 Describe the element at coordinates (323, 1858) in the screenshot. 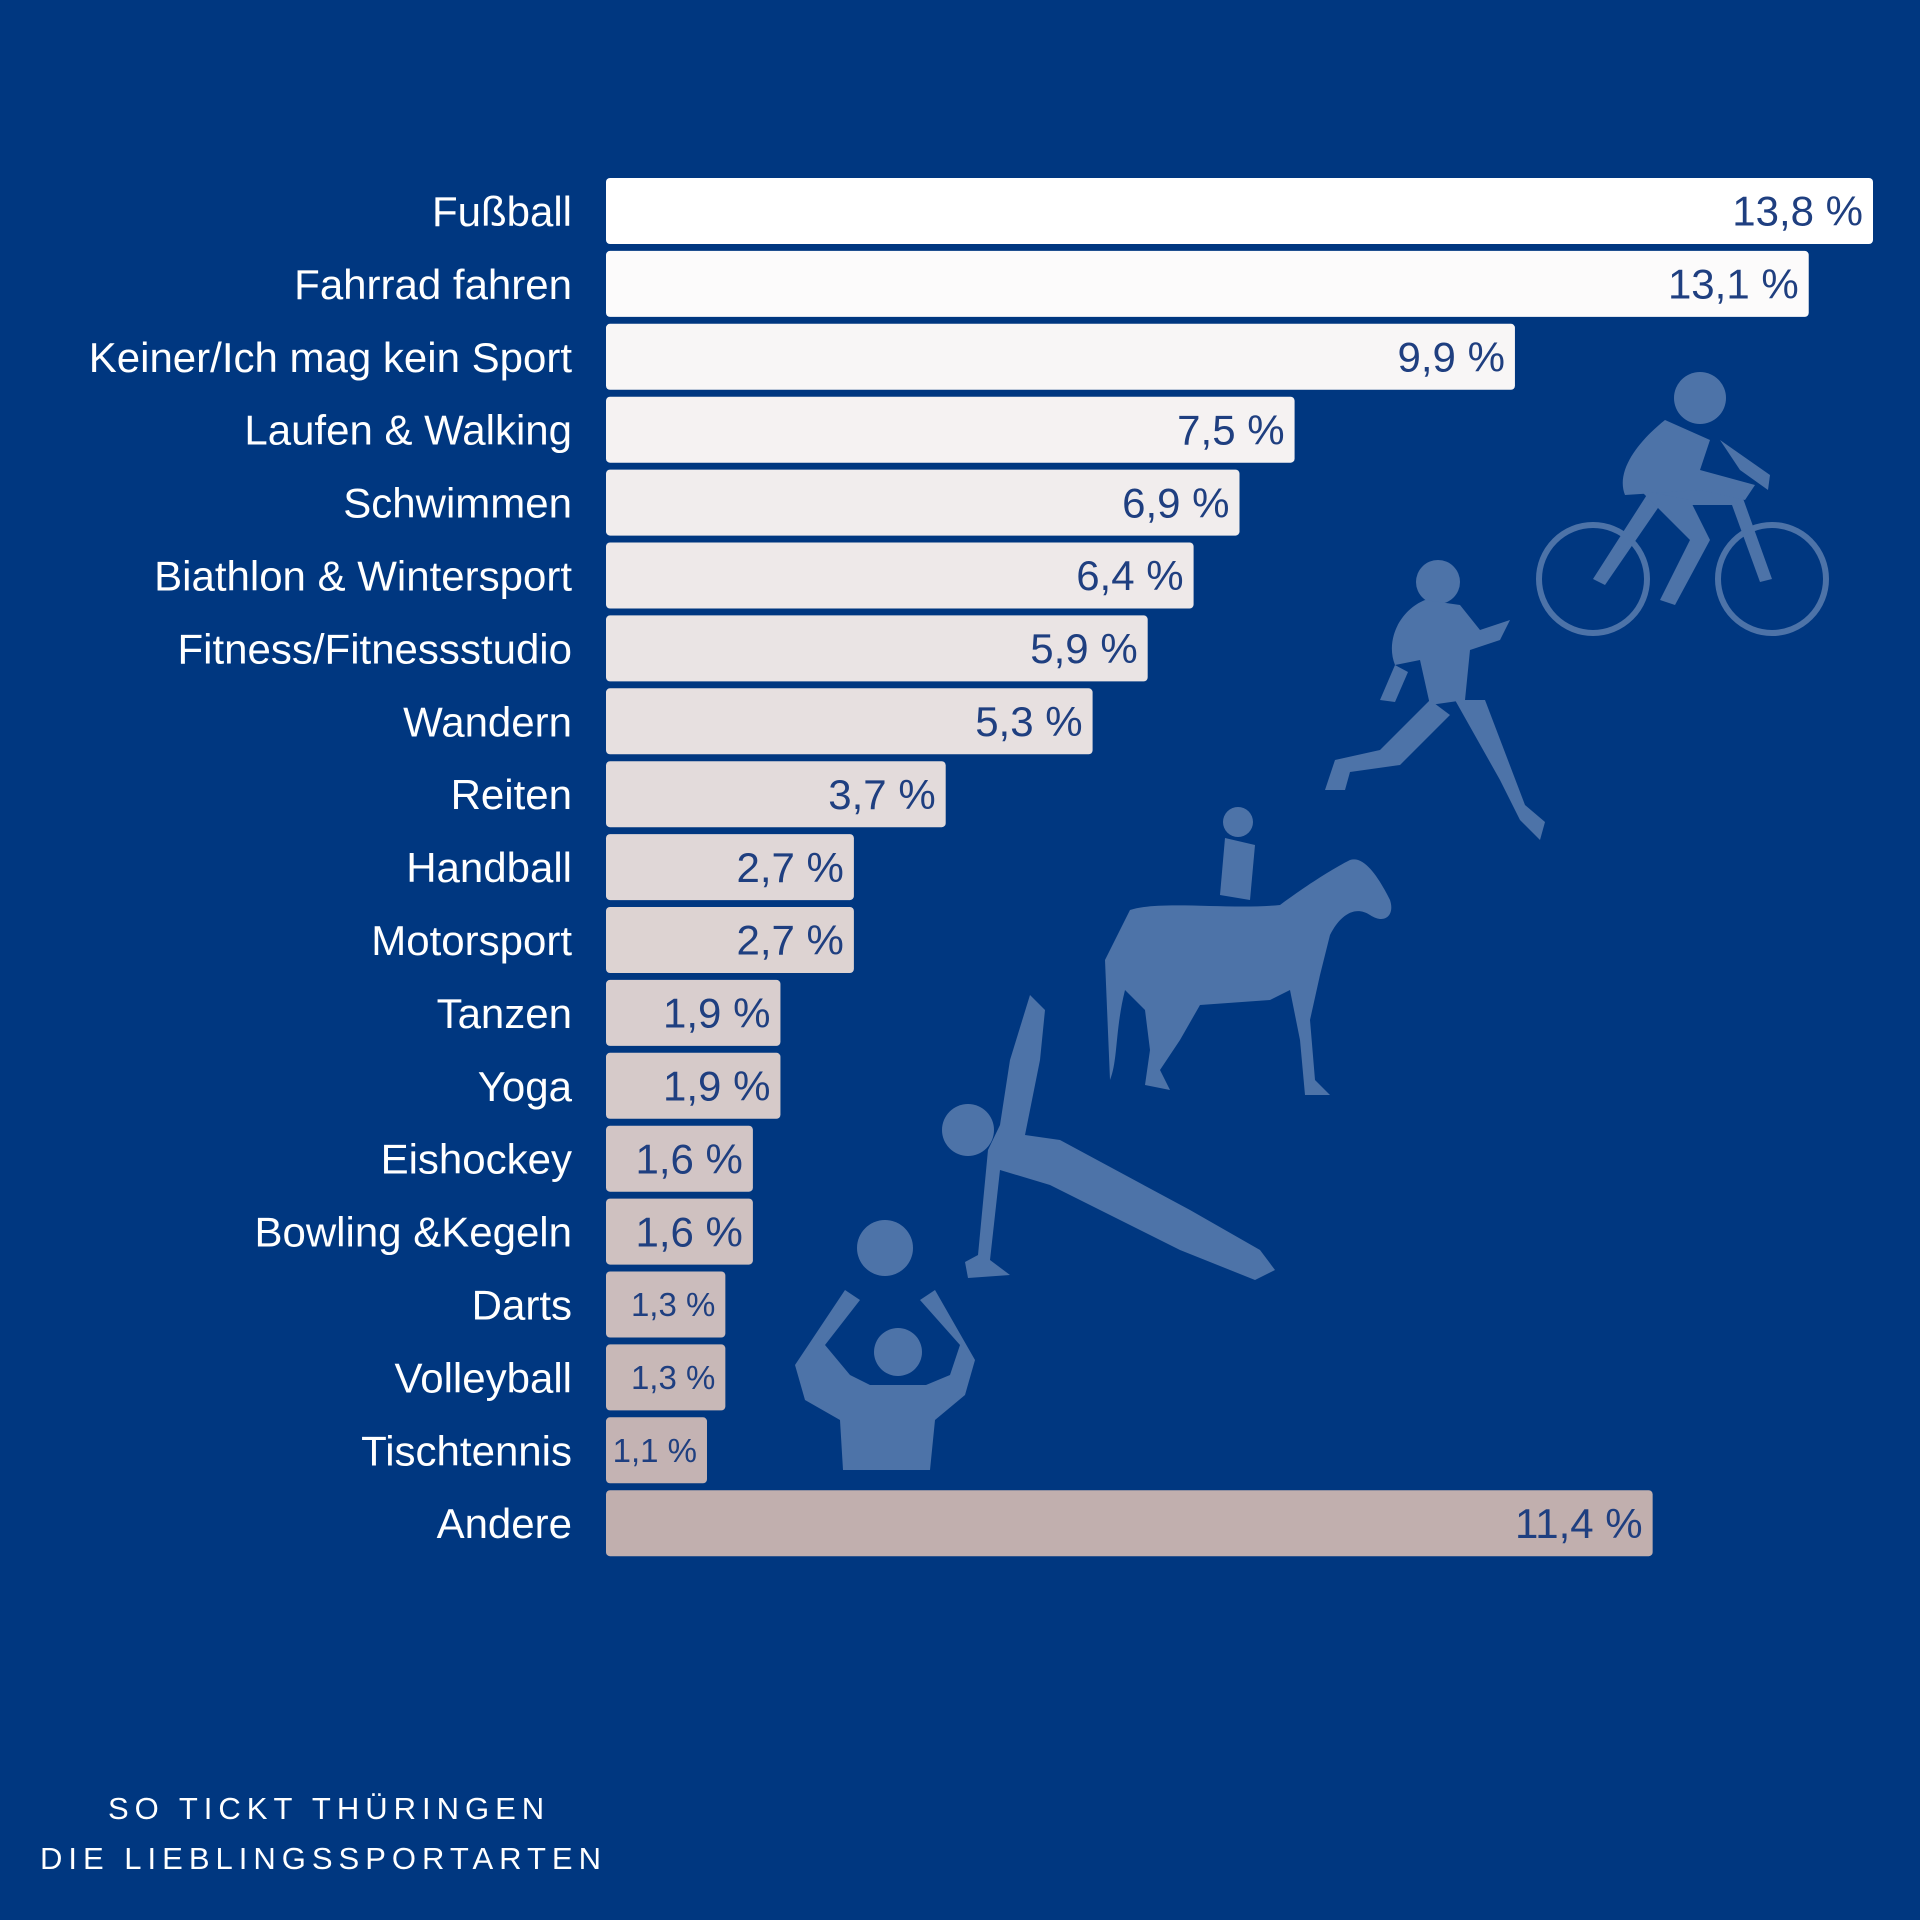

I see `footer-line-2: DIE LIEBLINGSSPORTARTEN` at that location.